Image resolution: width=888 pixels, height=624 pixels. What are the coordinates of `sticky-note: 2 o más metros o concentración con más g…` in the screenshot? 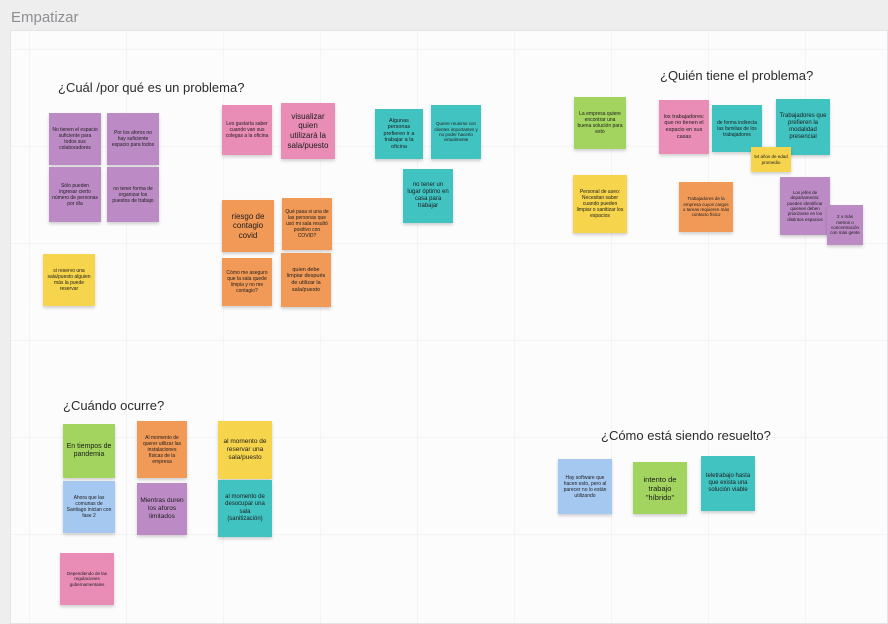 It's located at (845, 225).